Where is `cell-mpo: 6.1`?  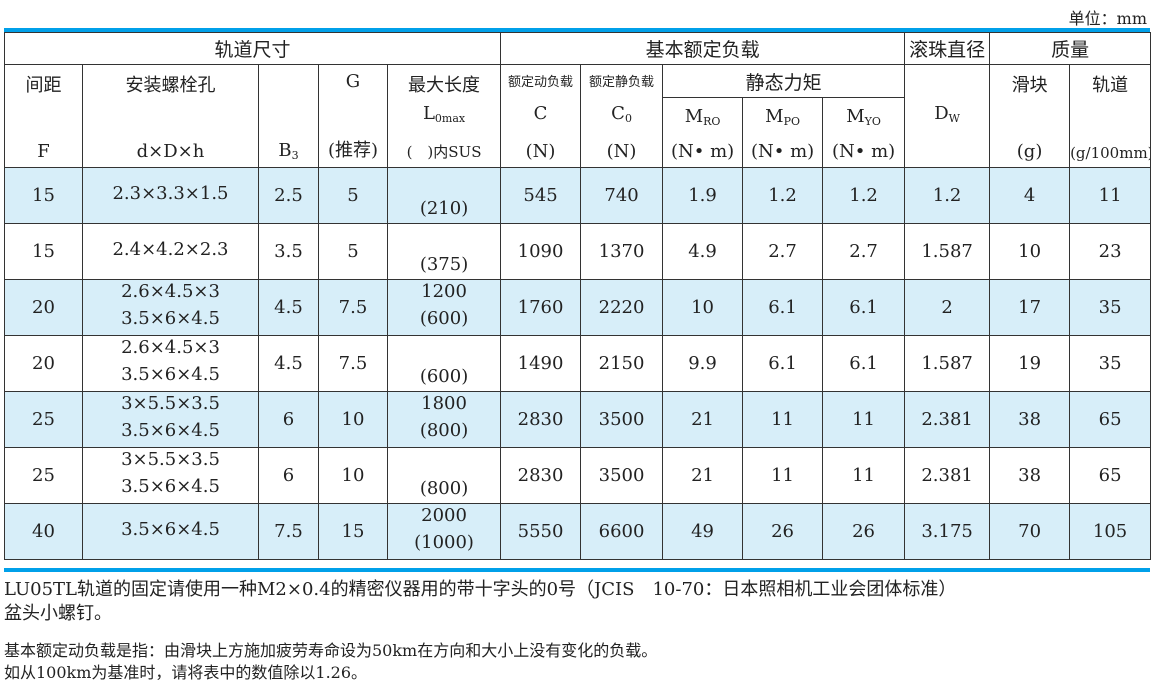 cell-mpo: 6.1 is located at coordinates (783, 307).